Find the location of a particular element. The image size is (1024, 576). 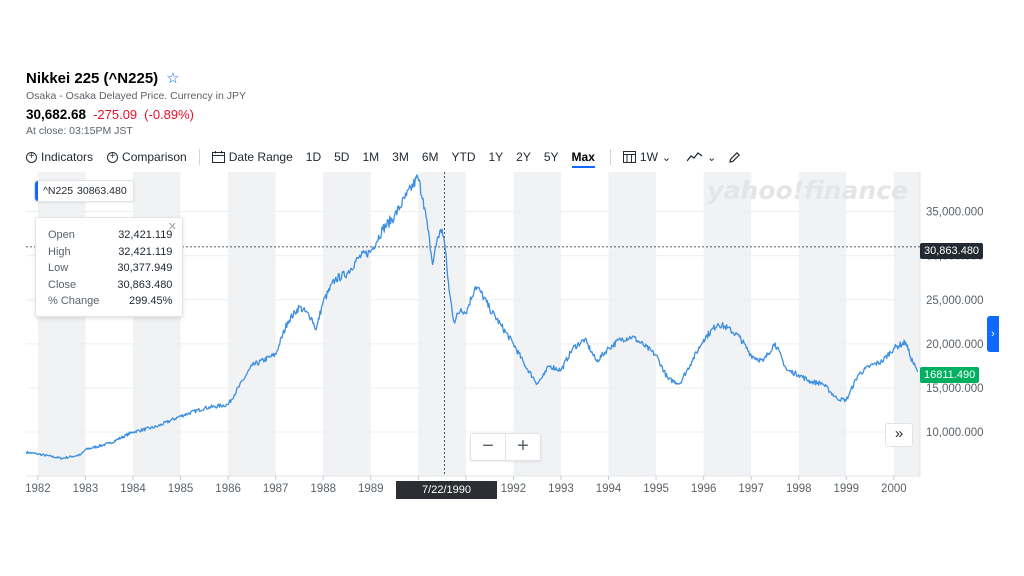

scroll-to-latest-button: » is located at coordinates (899, 435).